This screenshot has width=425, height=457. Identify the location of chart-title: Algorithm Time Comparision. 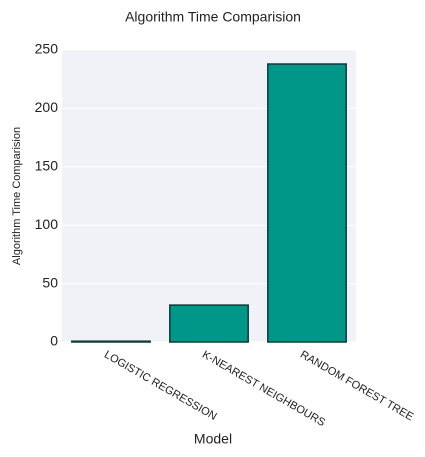
(213, 17).